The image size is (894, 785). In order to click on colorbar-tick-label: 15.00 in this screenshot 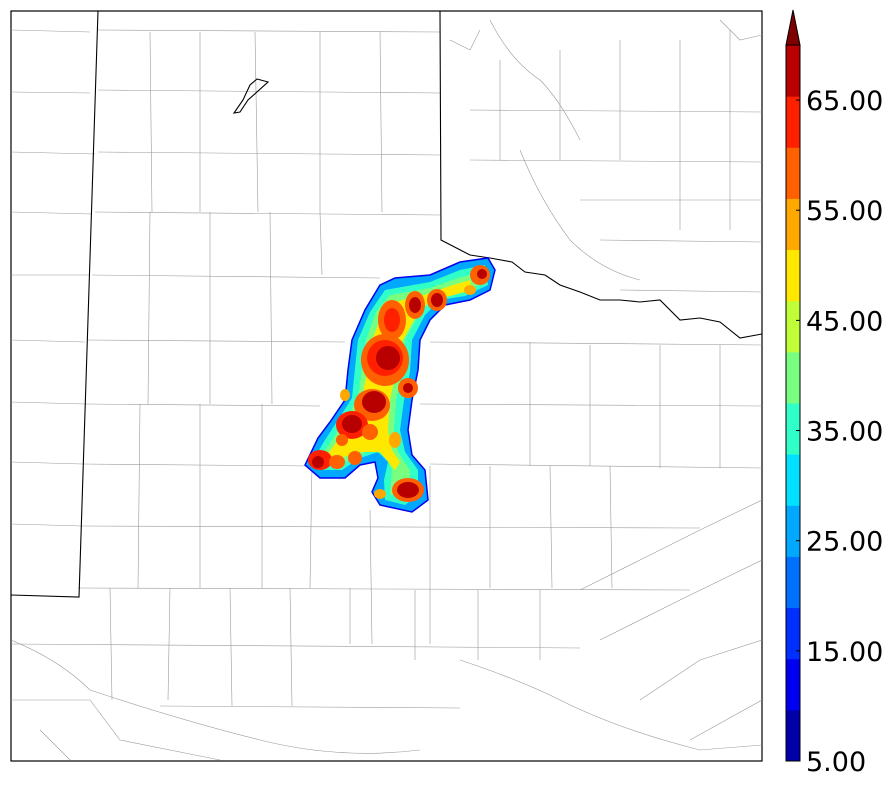, I will do `click(844, 652)`.